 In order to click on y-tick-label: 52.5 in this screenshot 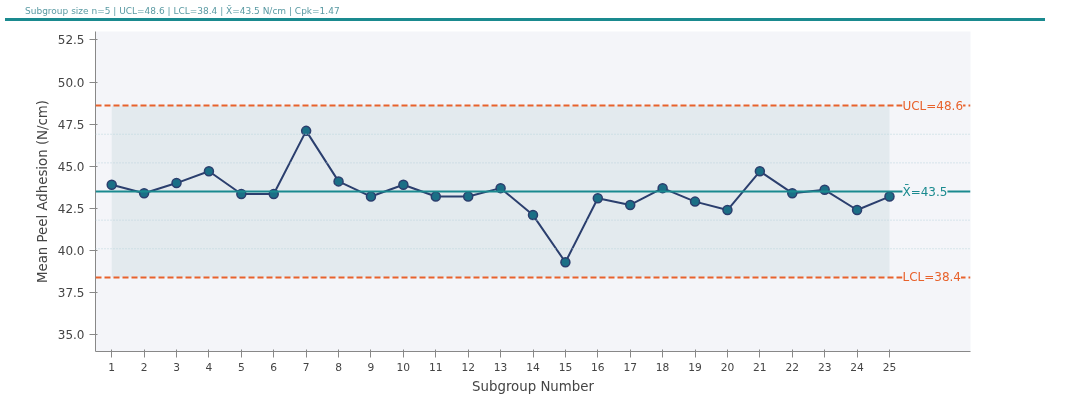, I will do `click(71, 40)`.